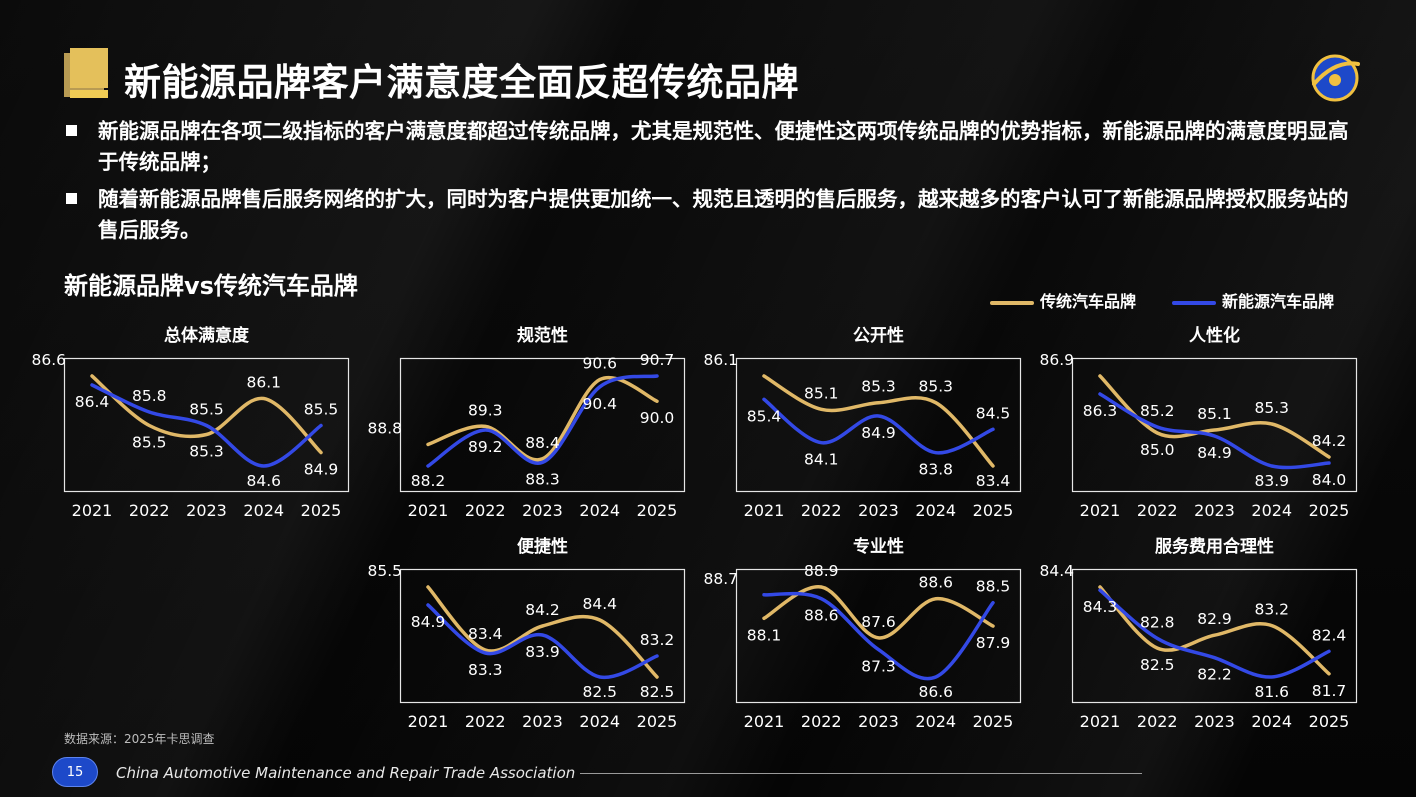 Image resolution: width=1416 pixels, height=797 pixels. I want to click on data-label-traditional: 88.6, so click(935, 583).